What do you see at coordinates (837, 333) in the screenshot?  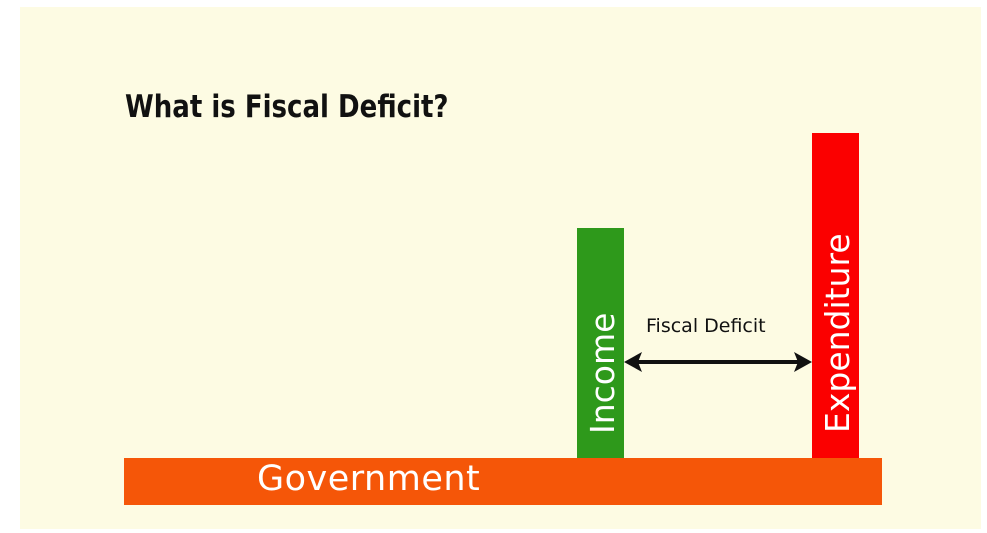 I see `expenditure-label: Expenditure` at bounding box center [837, 333].